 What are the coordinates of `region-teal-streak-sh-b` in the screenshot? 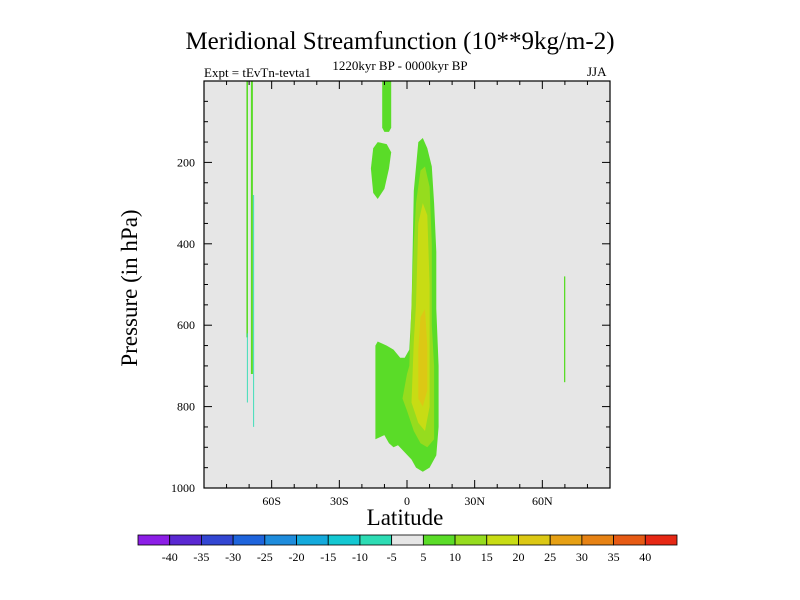 It's located at (254, 311).